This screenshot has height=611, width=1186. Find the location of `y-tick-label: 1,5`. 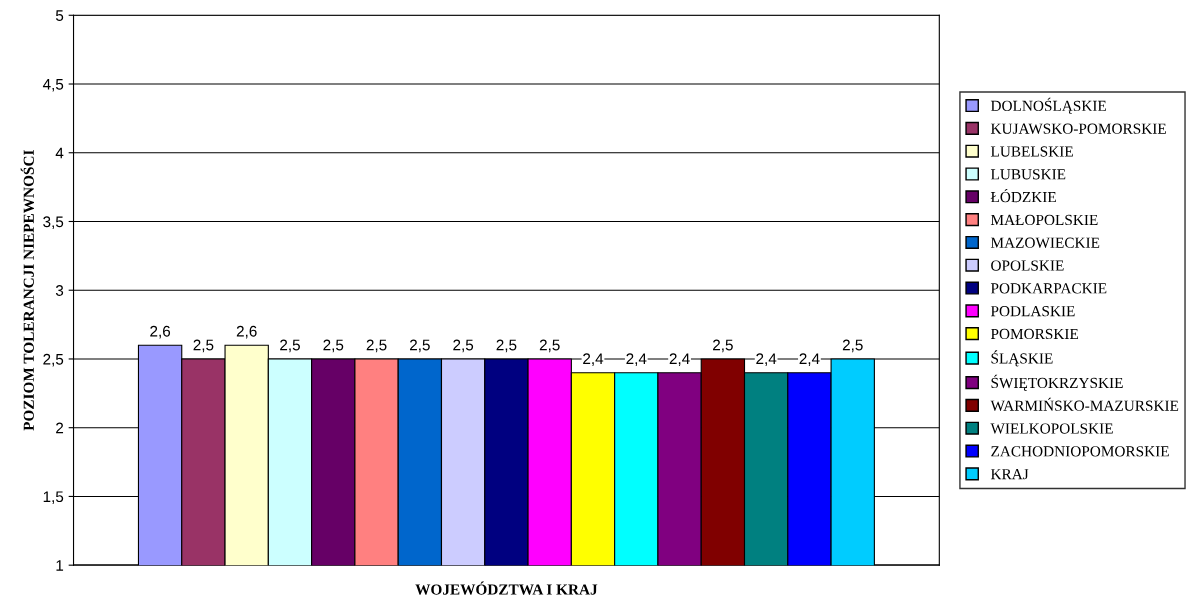

y-tick-label: 1,5 is located at coordinates (53, 497).